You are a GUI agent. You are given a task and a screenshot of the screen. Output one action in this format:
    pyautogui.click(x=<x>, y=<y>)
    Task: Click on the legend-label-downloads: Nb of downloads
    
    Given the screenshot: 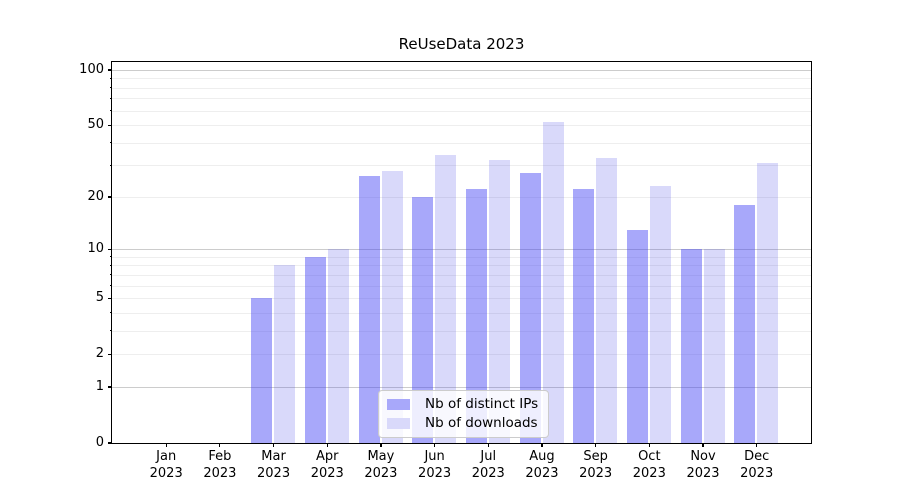 What is the action you would take?
    pyautogui.click(x=481, y=423)
    